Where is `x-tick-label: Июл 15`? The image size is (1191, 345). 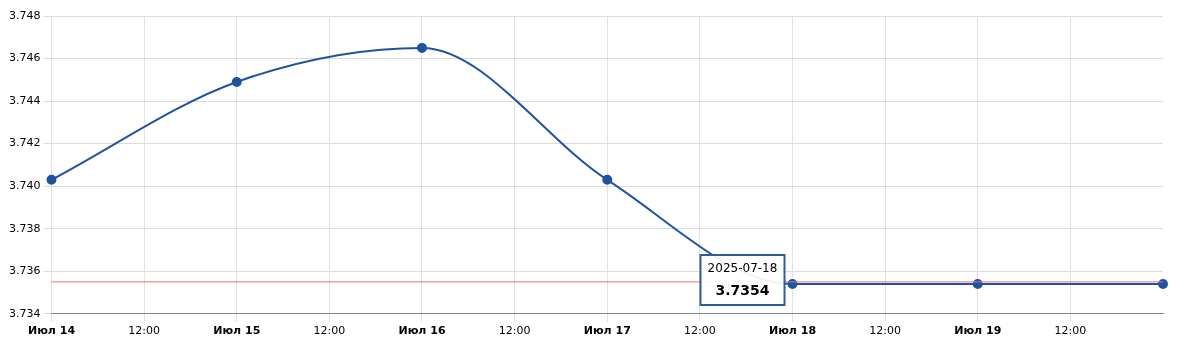
x-tick-label: Июл 15 is located at coordinates (237, 331).